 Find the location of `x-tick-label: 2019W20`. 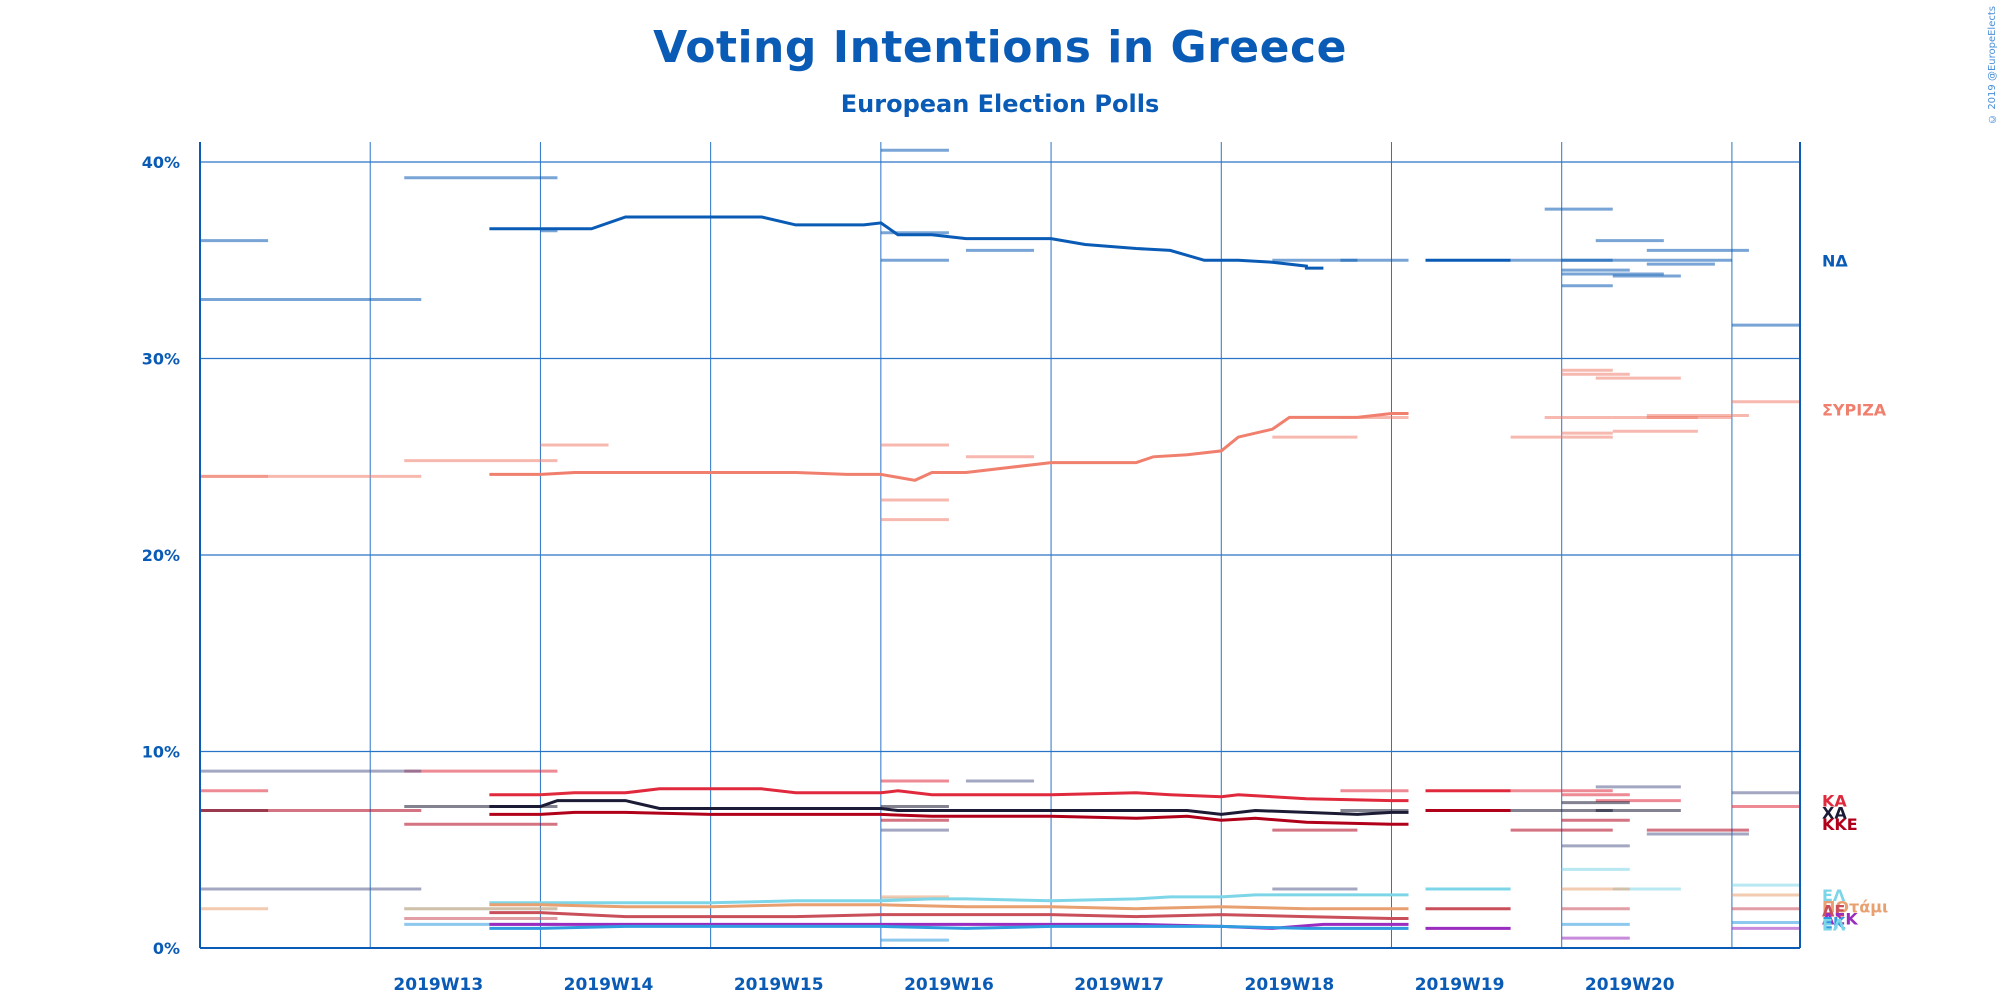

x-tick-label: 2019W20 is located at coordinates (1630, 985).